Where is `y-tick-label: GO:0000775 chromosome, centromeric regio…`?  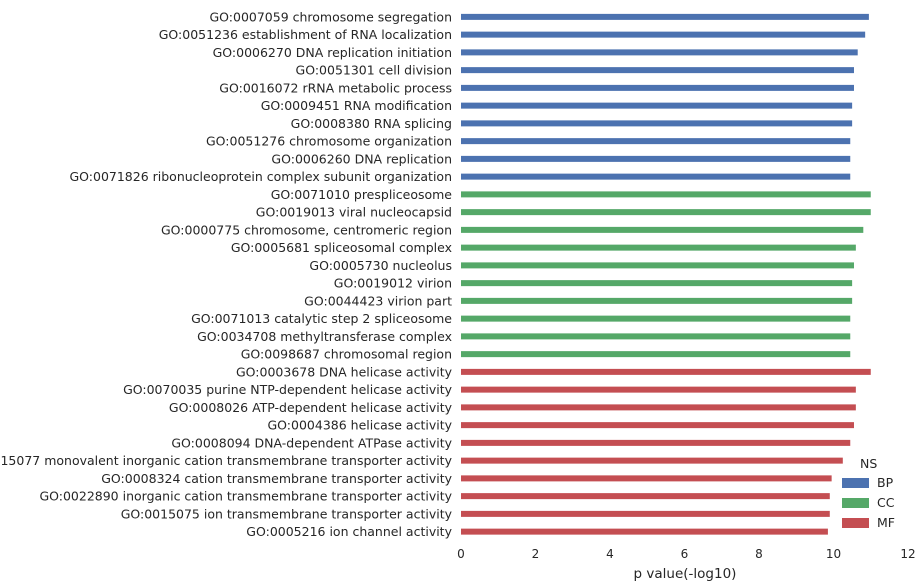
y-tick-label: GO:0000775 chromosome, centromeric regio… is located at coordinates (306, 229).